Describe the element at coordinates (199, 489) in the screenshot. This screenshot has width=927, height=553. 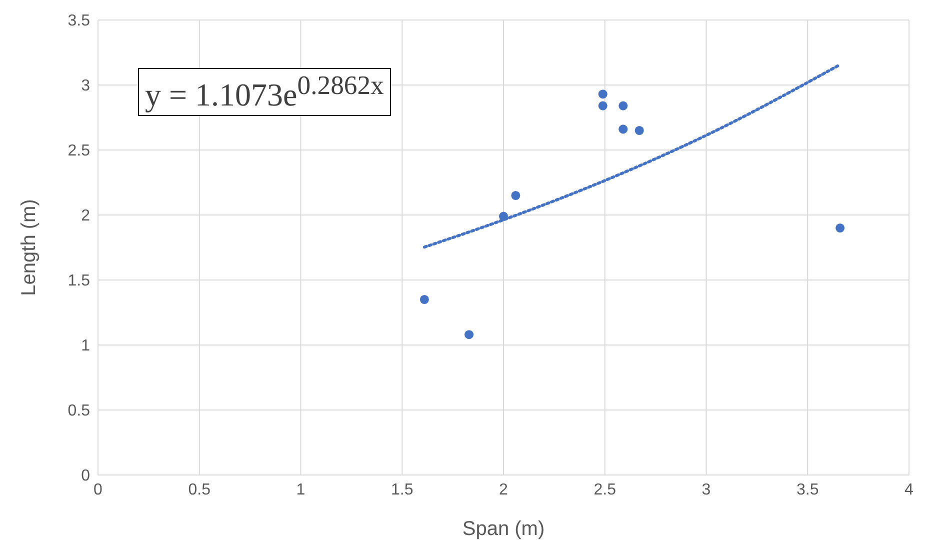
I see `x-tick-label: 0.5` at that location.